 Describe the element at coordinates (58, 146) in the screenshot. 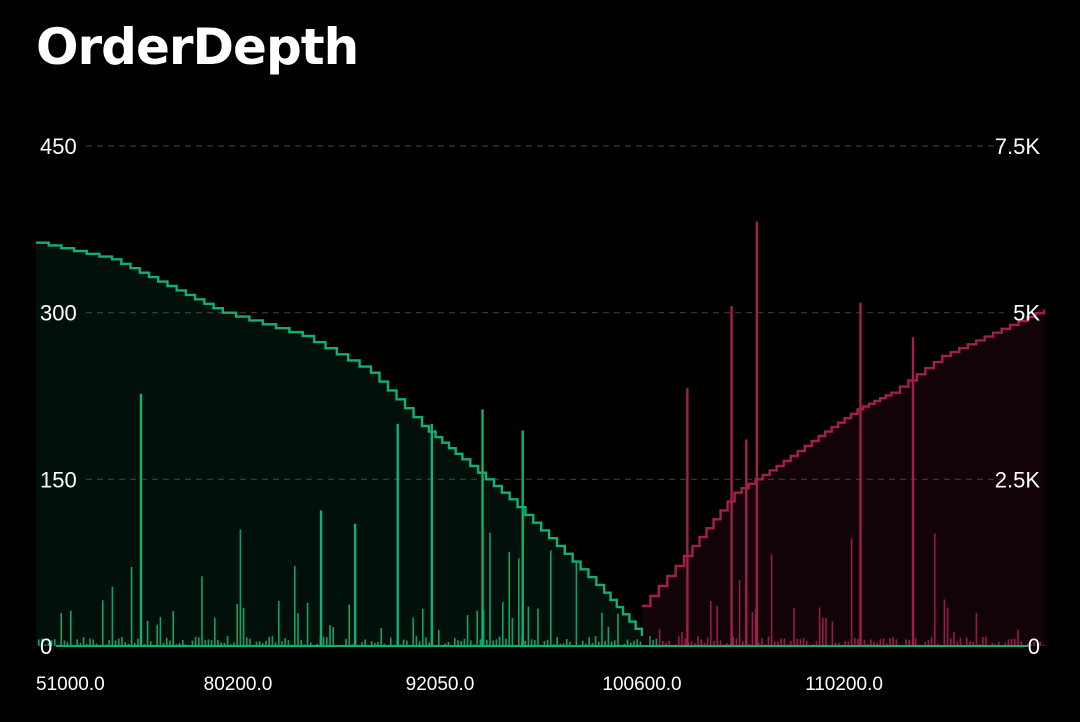

I see `left-axis-tick: 450` at that location.